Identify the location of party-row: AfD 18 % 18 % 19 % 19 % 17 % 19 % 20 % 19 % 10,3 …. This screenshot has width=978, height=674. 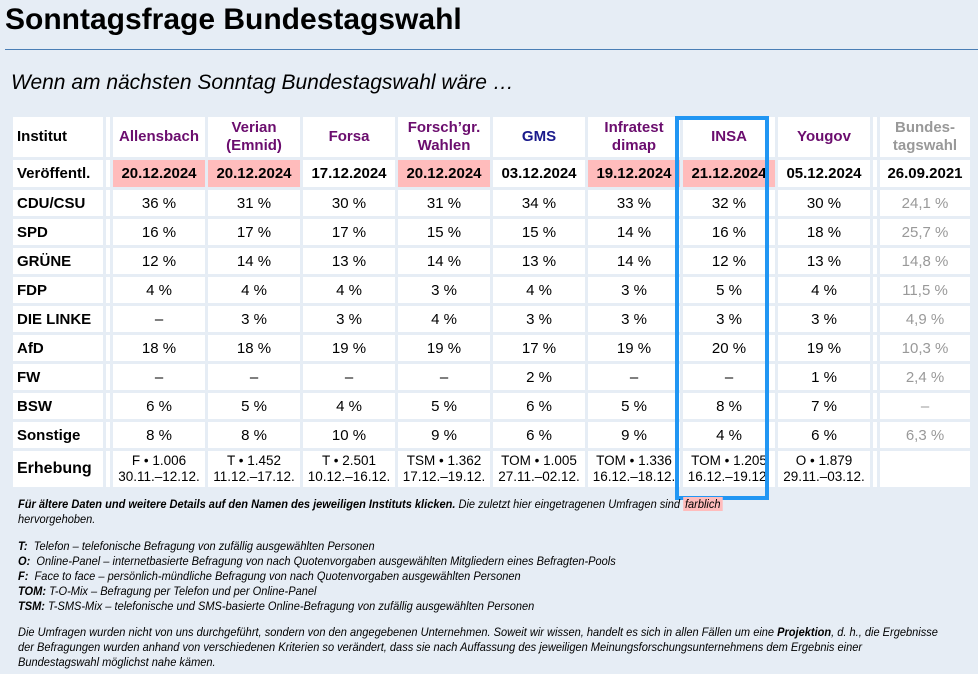
(491, 348).